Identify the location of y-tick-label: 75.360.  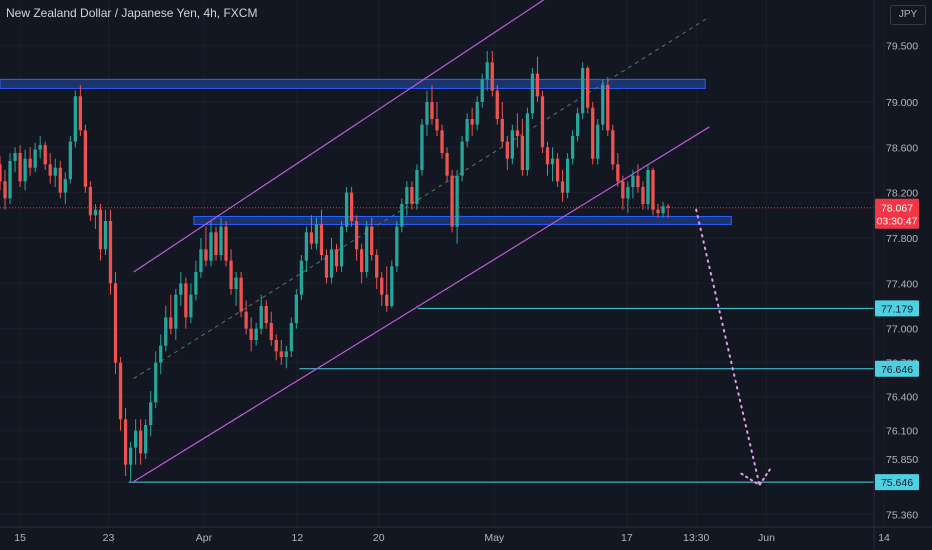
(902, 516).